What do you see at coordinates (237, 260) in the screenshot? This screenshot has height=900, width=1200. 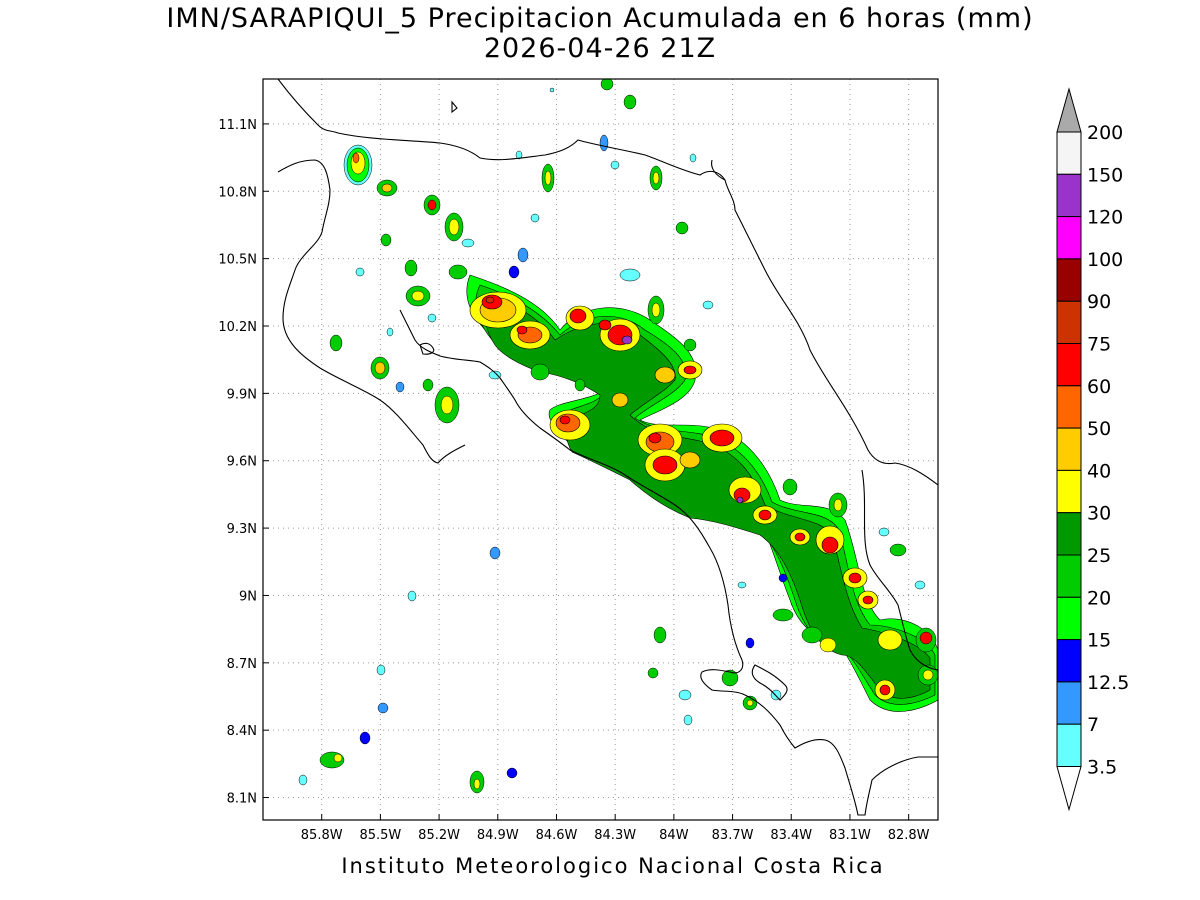 I see `latitude-label: 10.5N` at bounding box center [237, 260].